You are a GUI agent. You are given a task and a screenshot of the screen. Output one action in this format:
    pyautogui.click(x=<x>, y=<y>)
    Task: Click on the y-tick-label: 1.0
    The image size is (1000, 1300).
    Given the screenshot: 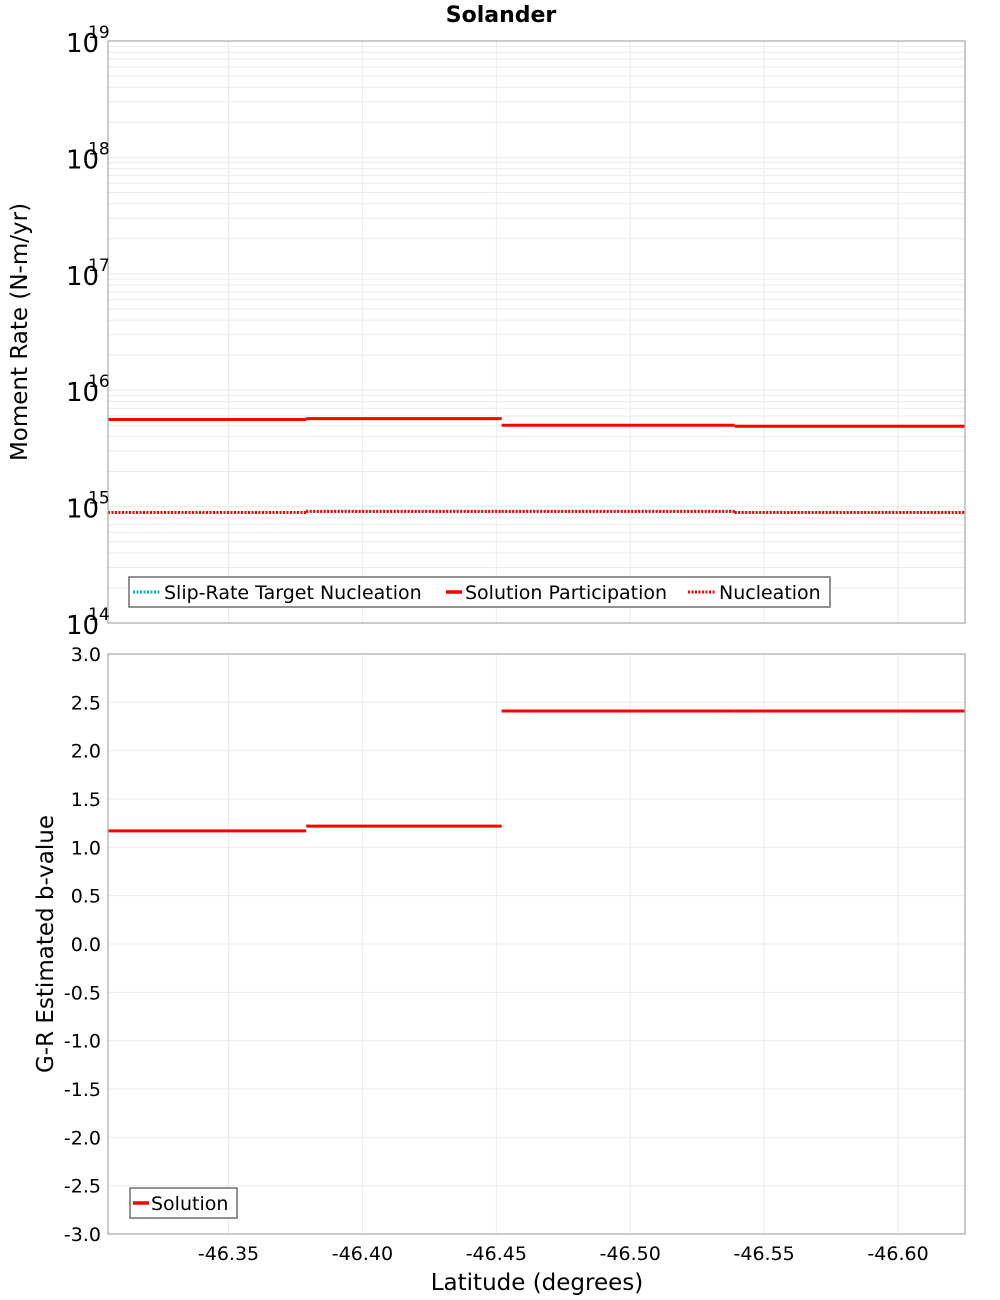 What is the action you would take?
    pyautogui.click(x=86, y=848)
    